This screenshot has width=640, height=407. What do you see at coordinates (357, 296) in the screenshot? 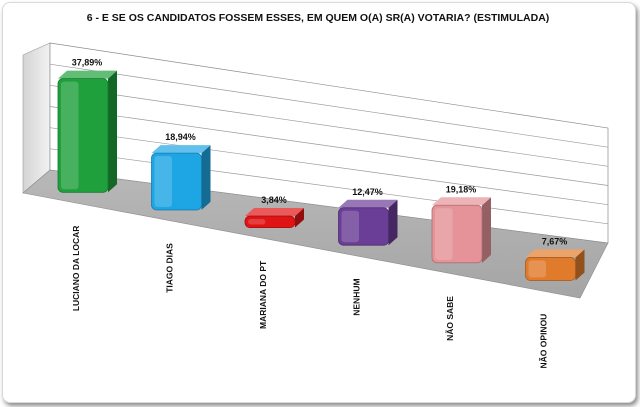
I see `category-label: NENHUM` at bounding box center [357, 296].